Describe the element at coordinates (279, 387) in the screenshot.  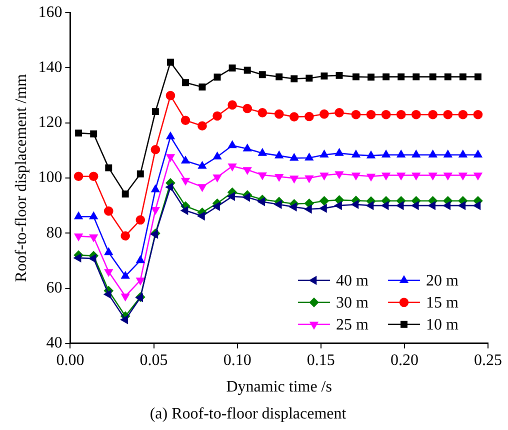
I see `x-axis-title: Dynamic time /s` at that location.